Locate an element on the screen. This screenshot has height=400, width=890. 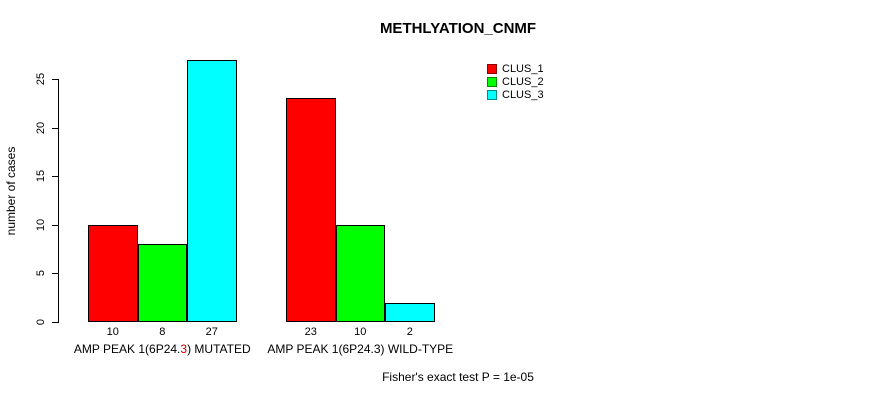
legend-item-clus_1: CLUS_1 is located at coordinates (515, 68).